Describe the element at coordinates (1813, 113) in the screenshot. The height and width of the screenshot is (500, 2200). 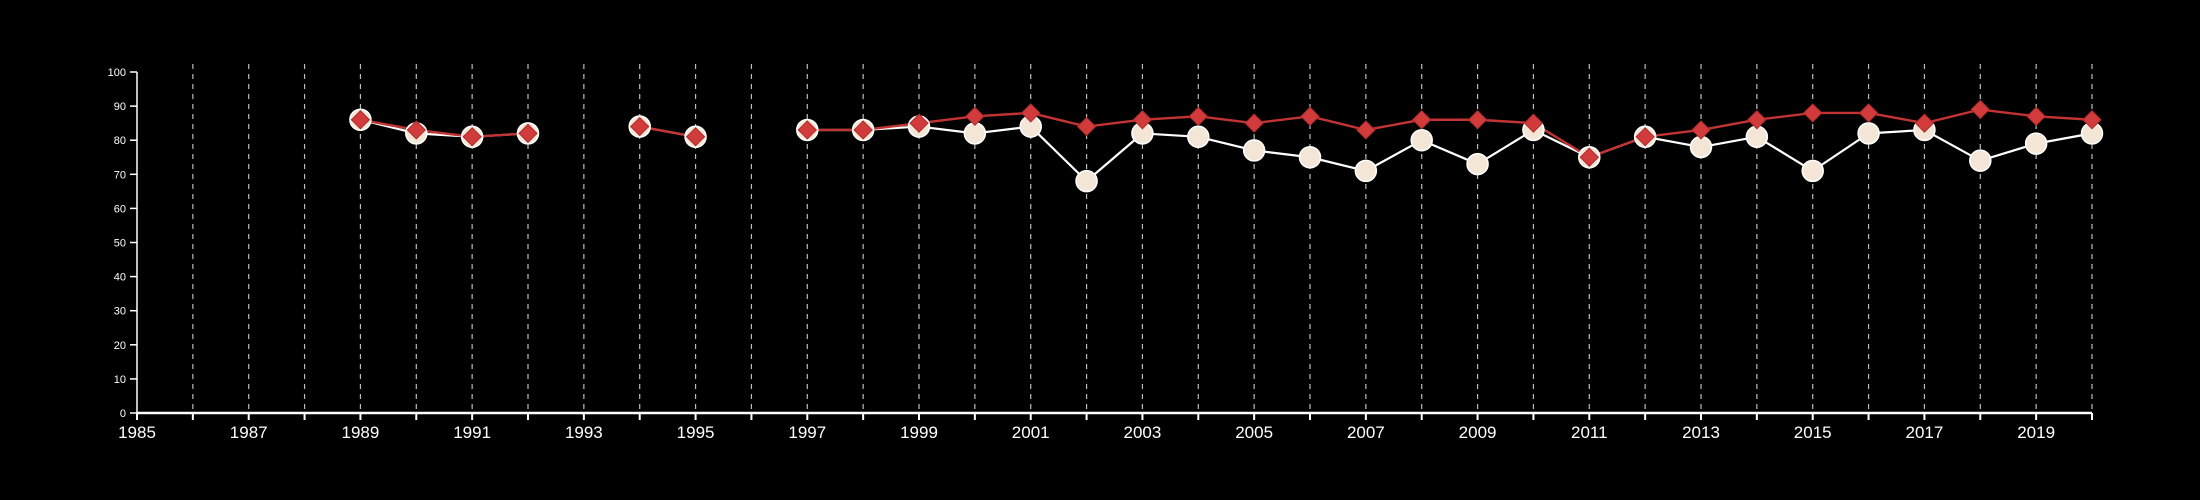
I see `diamond-marker-2015` at that location.